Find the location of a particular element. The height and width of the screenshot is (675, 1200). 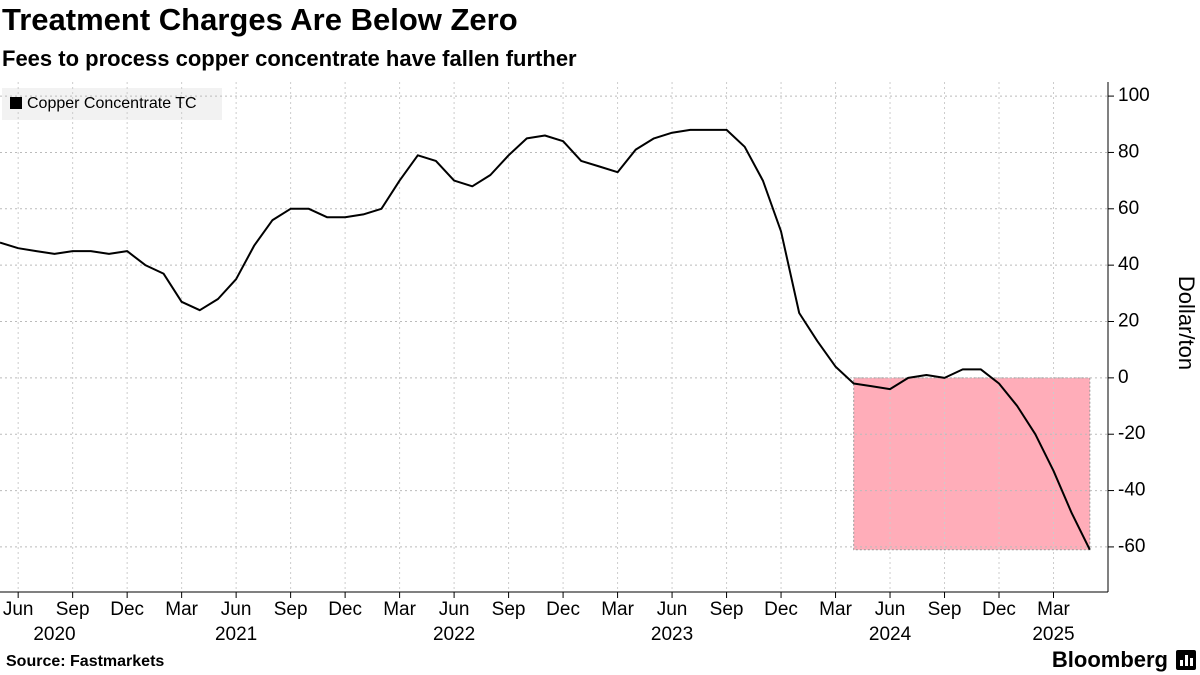

x-year-label: 2021 is located at coordinates (236, 634).